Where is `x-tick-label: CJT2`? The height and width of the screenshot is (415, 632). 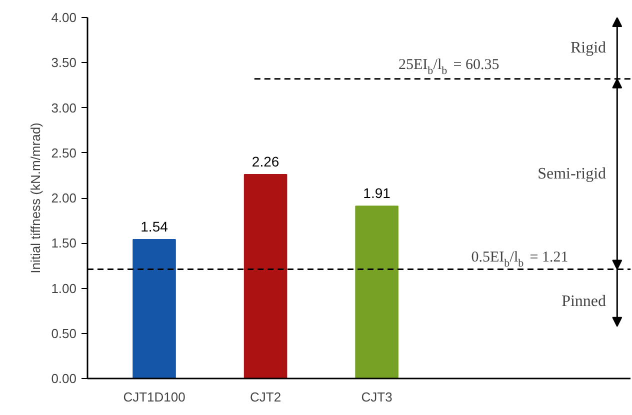 x-tick-label: CJT2 is located at coordinates (266, 397).